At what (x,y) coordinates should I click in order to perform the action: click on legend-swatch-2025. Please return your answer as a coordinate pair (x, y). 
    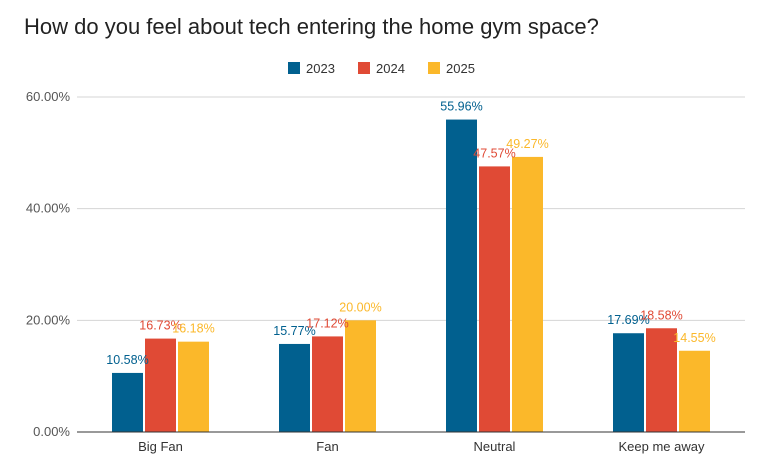
    Looking at the image, I should click on (434, 68).